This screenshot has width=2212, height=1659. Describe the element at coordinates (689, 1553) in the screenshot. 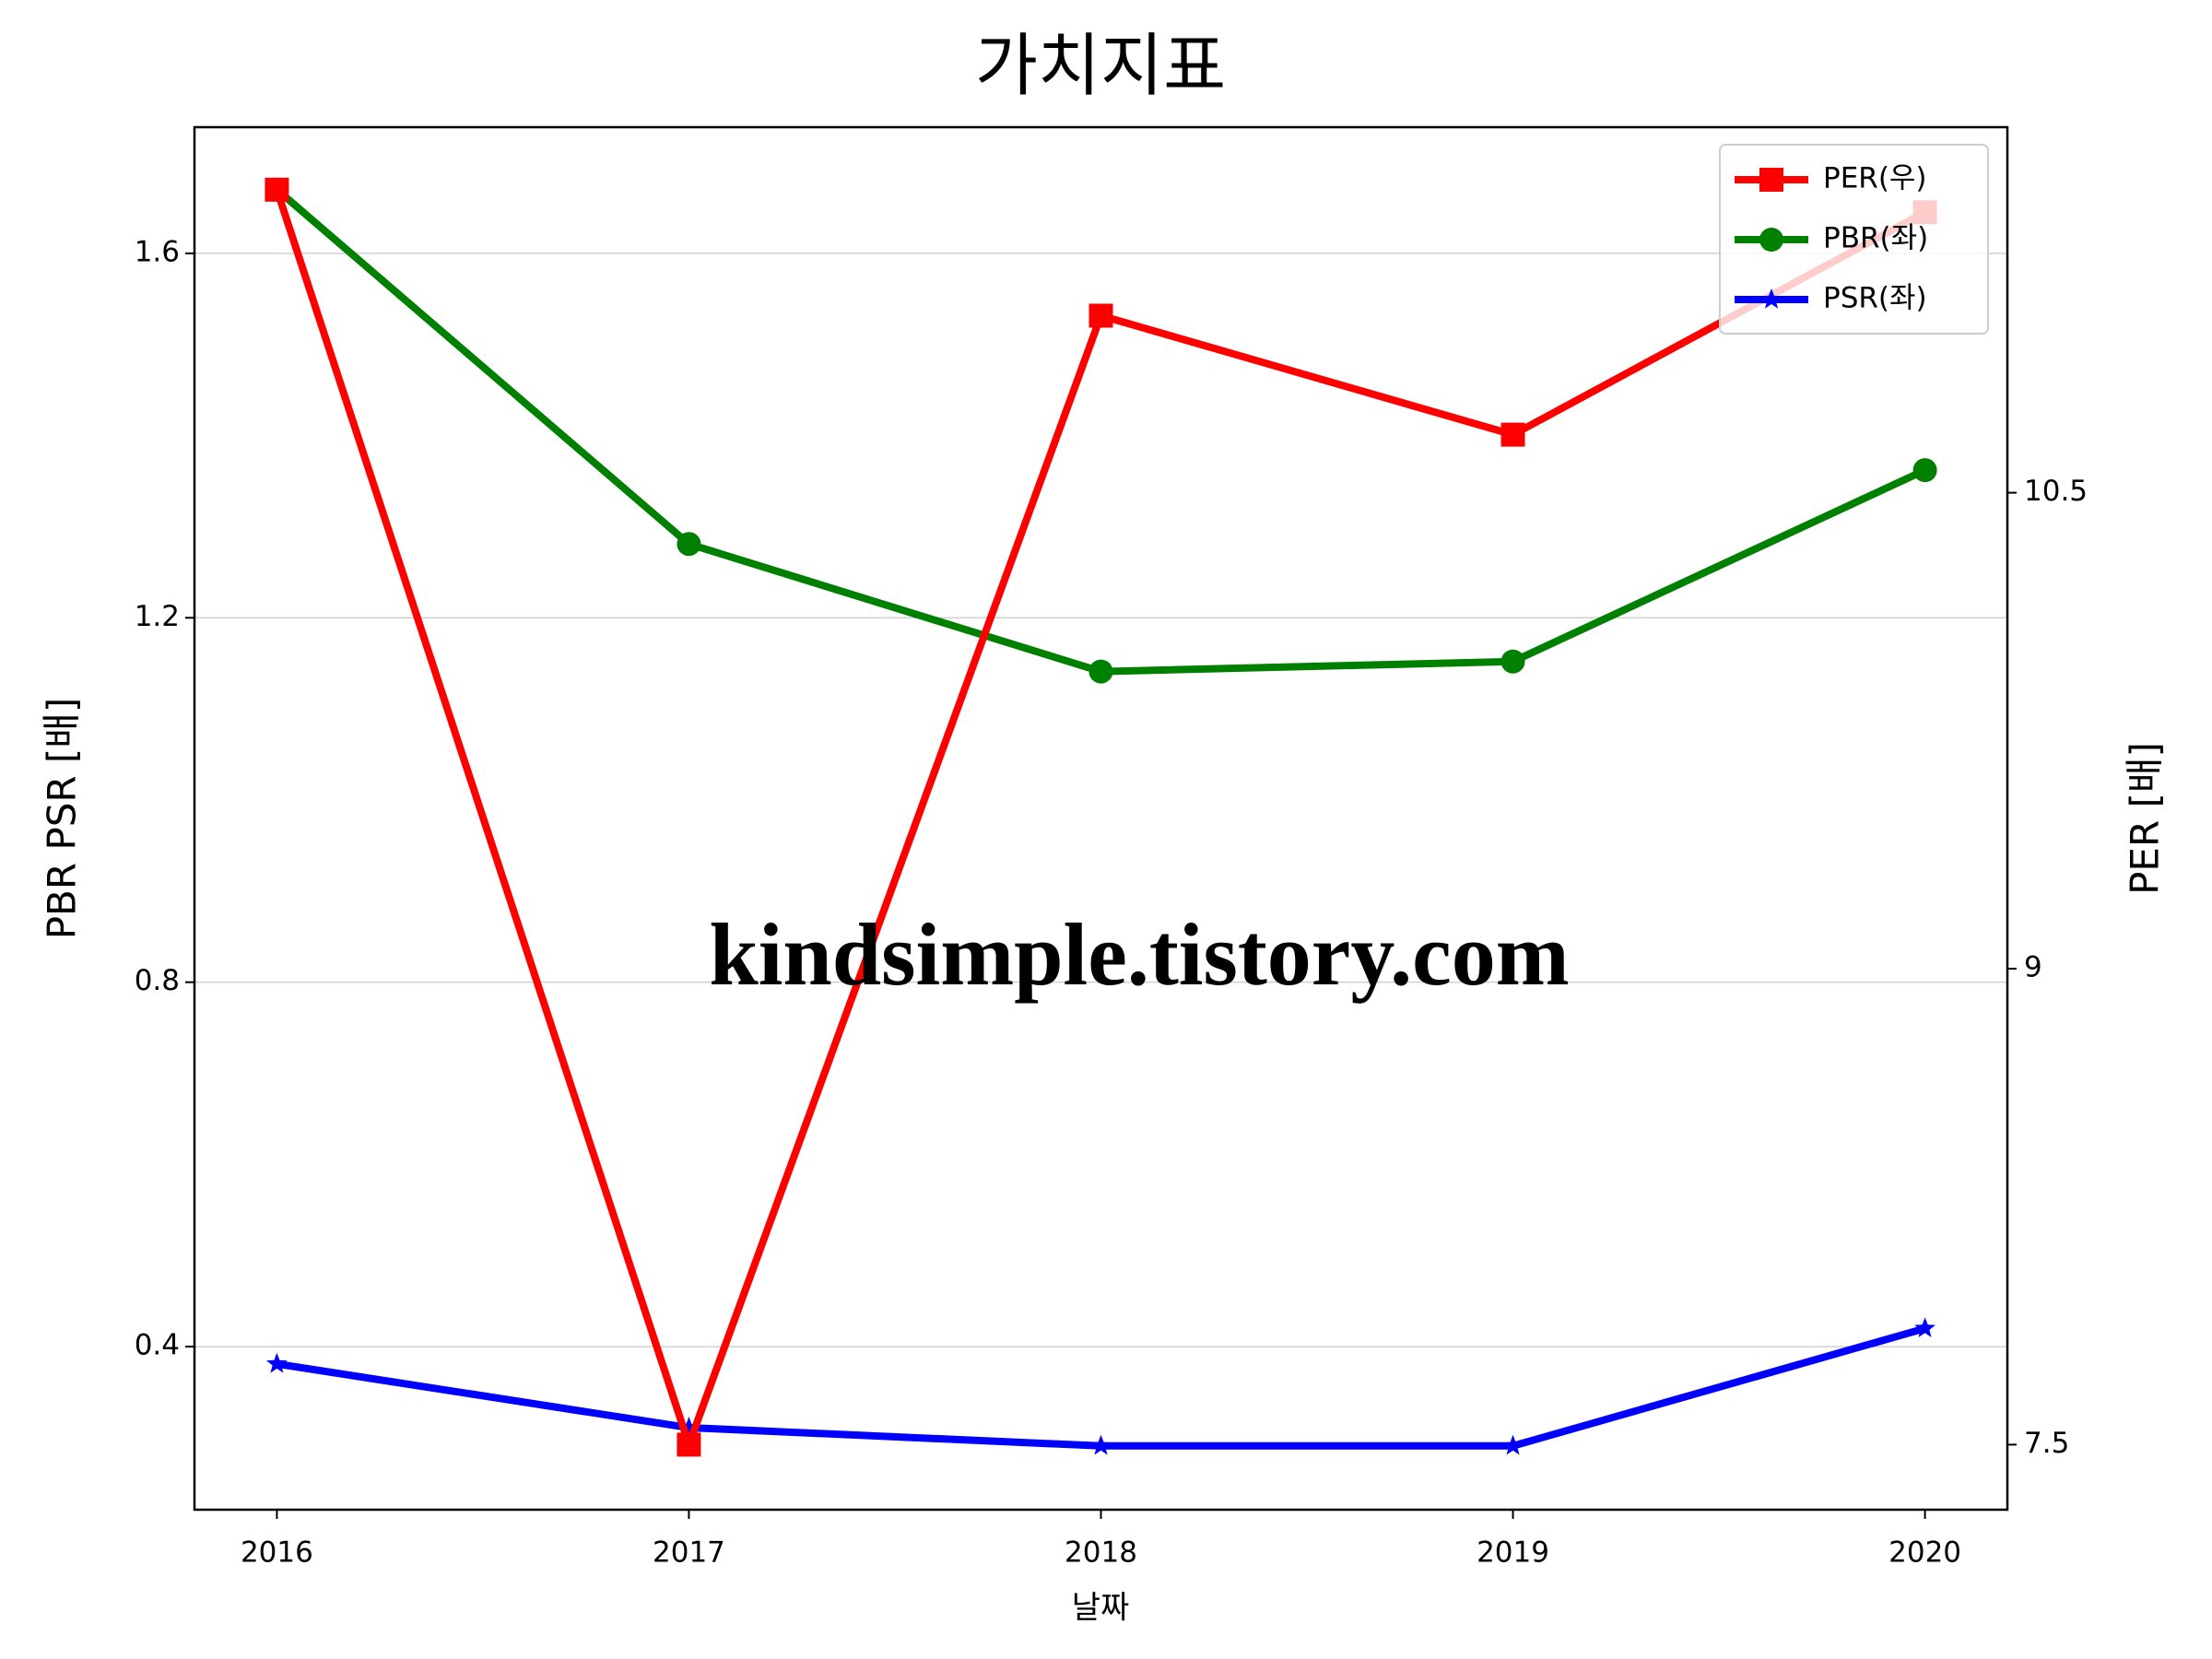

I see `x-tick-label: 2017` at that location.